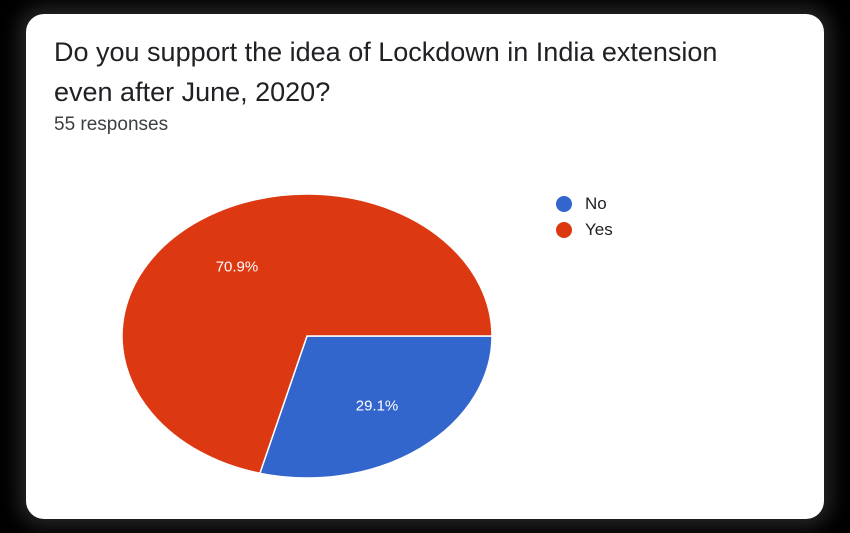 The image size is (850, 533). I want to click on pie-slice-no, so click(375, 407).